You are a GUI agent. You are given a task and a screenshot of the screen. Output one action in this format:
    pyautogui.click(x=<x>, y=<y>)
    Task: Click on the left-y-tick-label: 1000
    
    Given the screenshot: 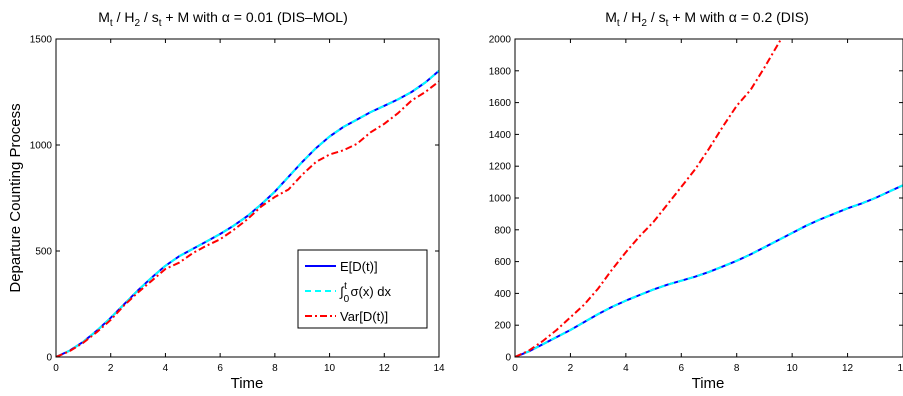 What is the action you would take?
    pyautogui.click(x=41, y=146)
    